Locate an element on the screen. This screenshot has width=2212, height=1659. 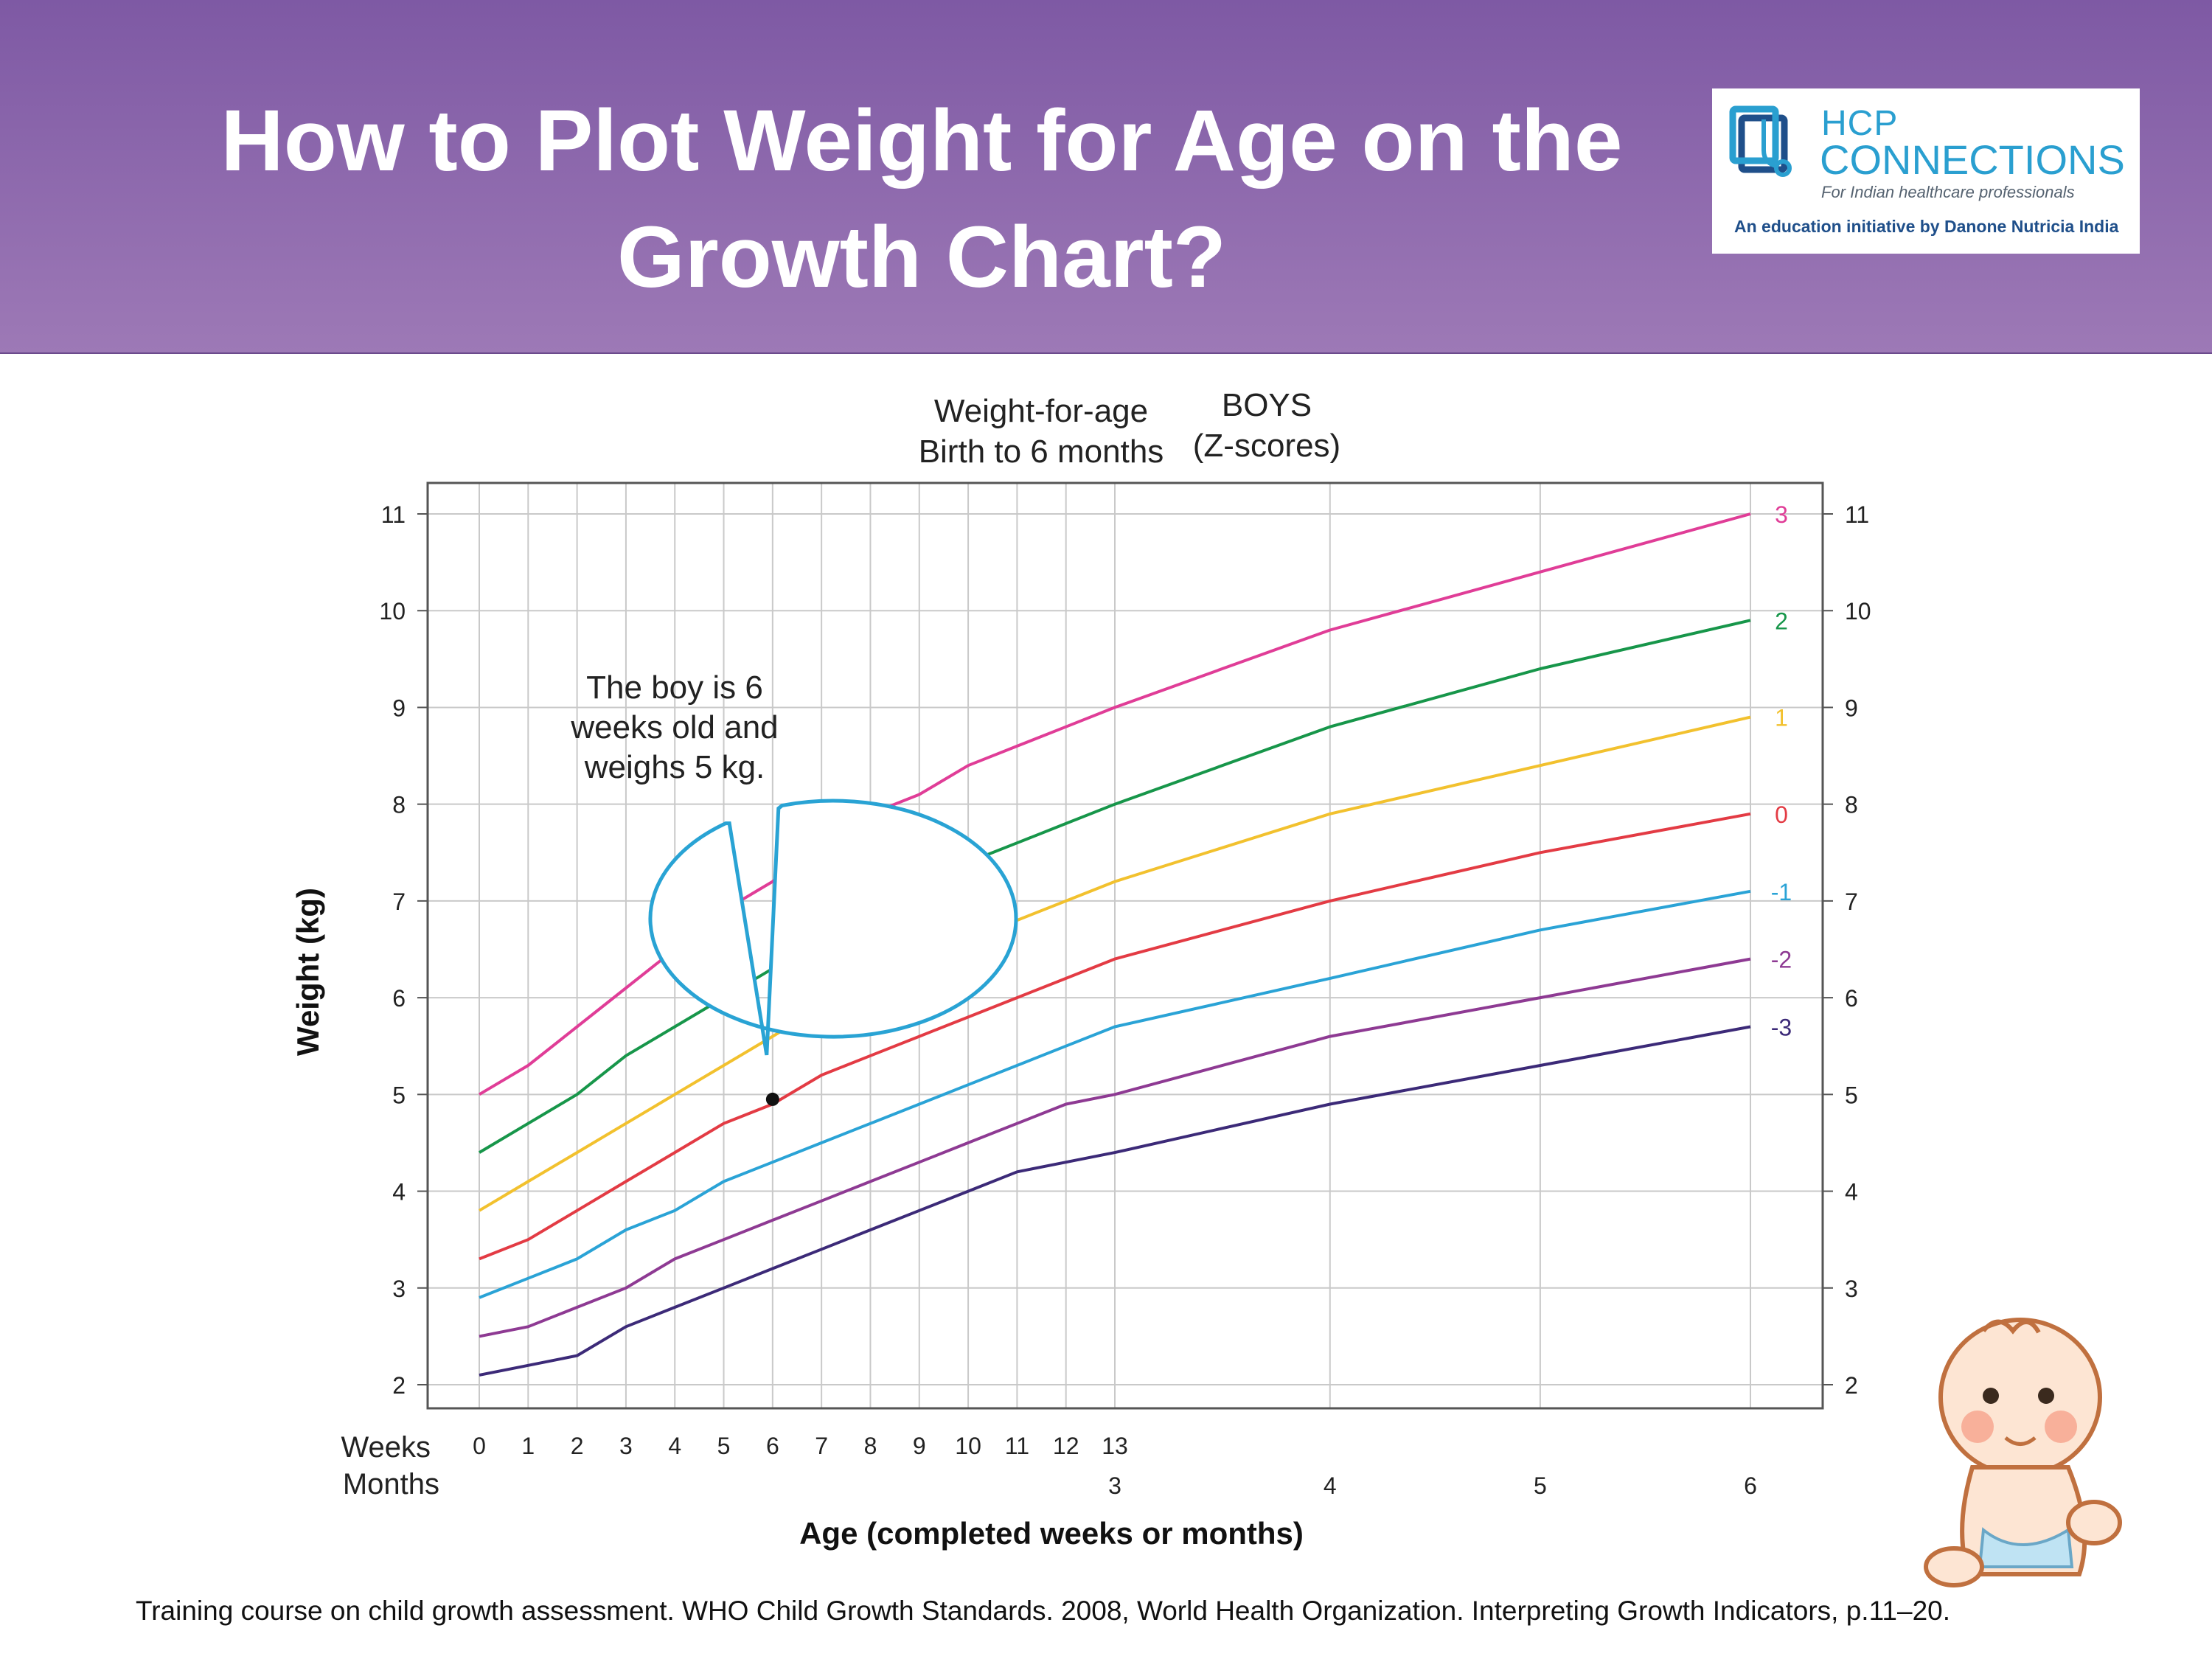
y-tick-label-right: 11 is located at coordinates (1857, 514).